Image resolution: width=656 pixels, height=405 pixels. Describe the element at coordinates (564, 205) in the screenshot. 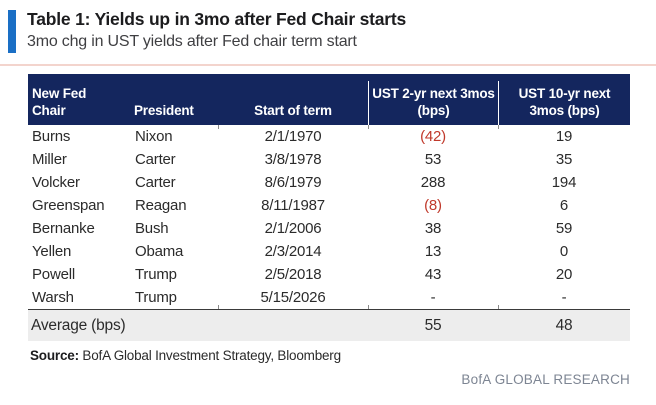

I see `cell-ust-10yr: 6` at that location.